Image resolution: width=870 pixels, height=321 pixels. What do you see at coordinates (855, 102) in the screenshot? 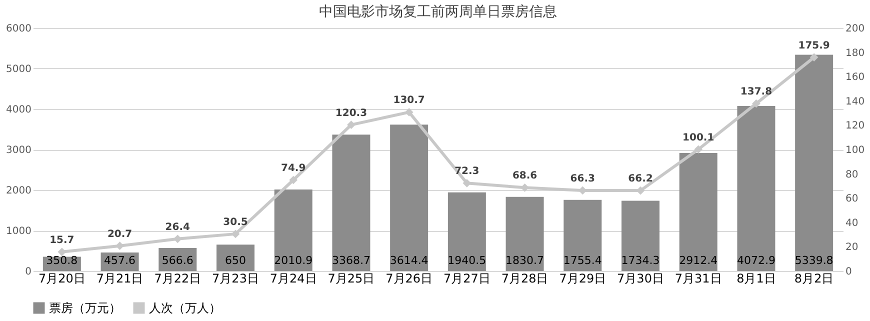
I see `y2-tick-label: 140` at bounding box center [855, 102].